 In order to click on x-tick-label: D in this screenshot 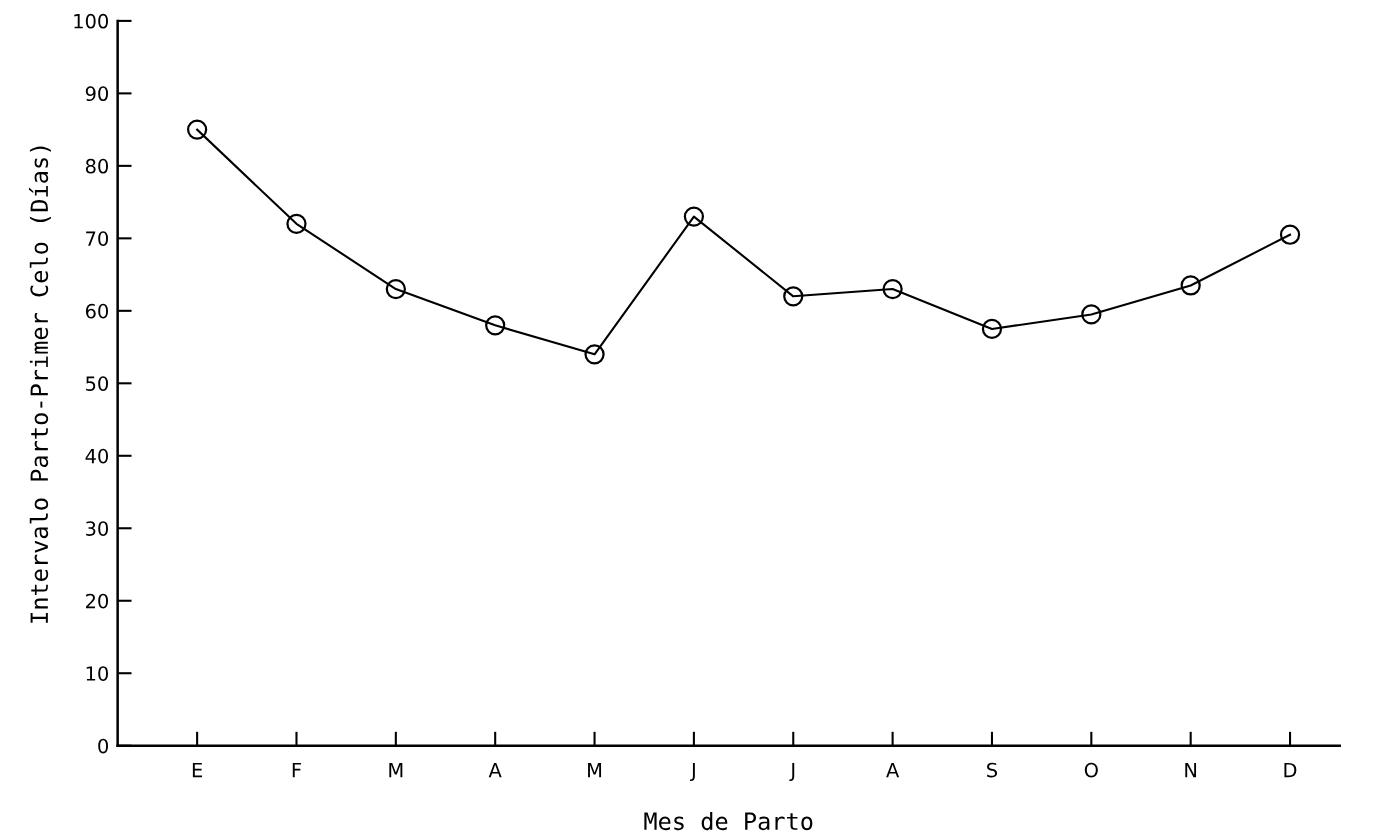, I will do `click(1290, 770)`.